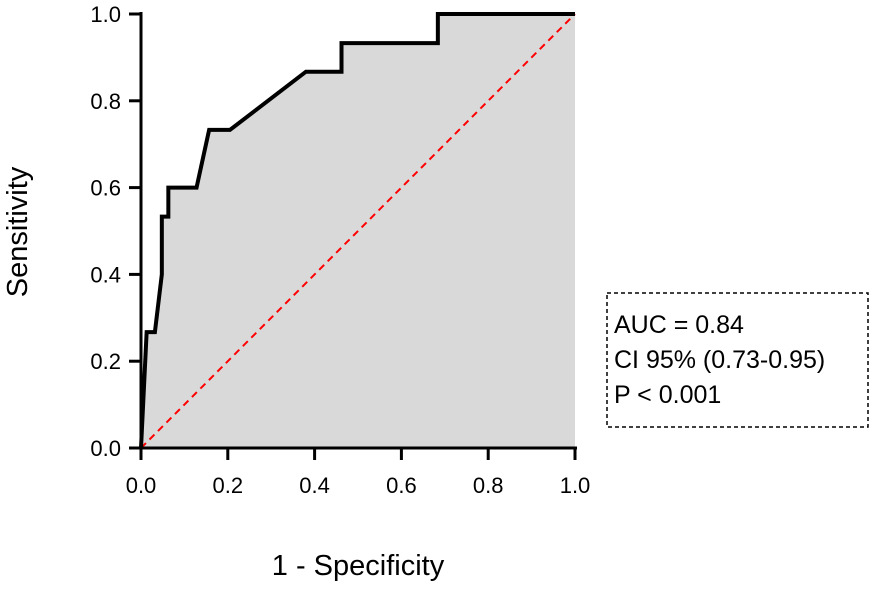  Describe the element at coordinates (105, 101) in the screenshot. I see `y-tick-label: 0.8` at that location.